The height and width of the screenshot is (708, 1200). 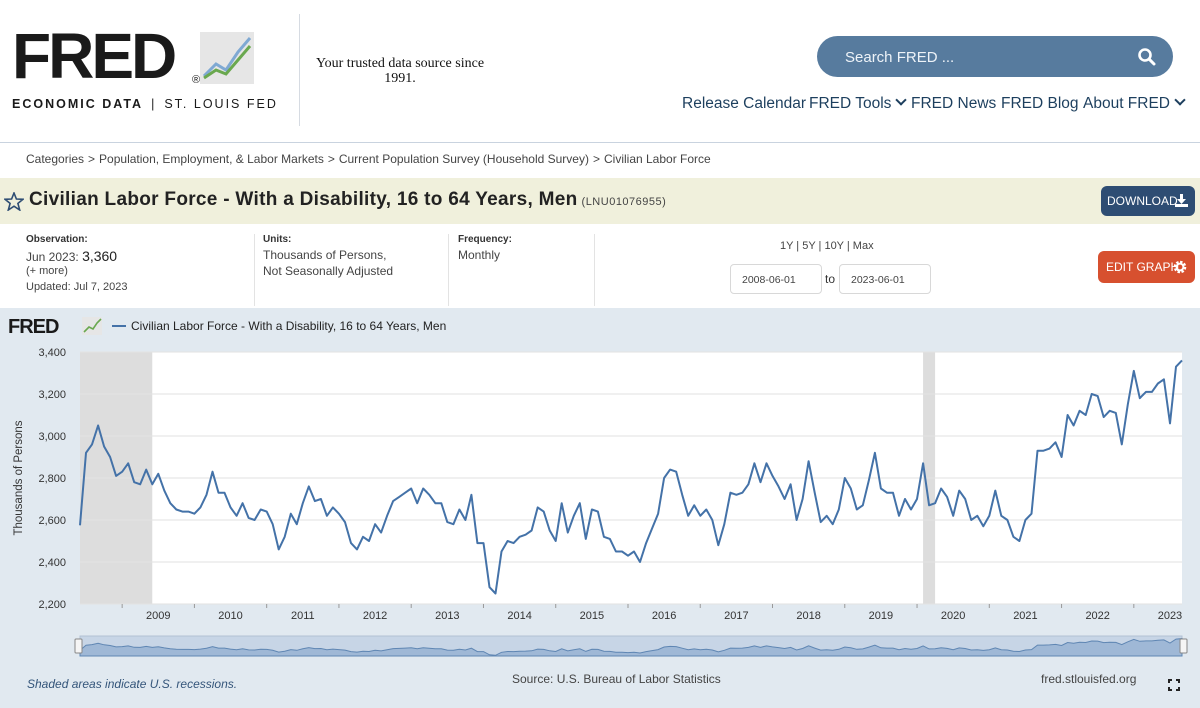 What do you see at coordinates (158, 616) in the screenshot?
I see `x-tick-label: 2009` at bounding box center [158, 616].